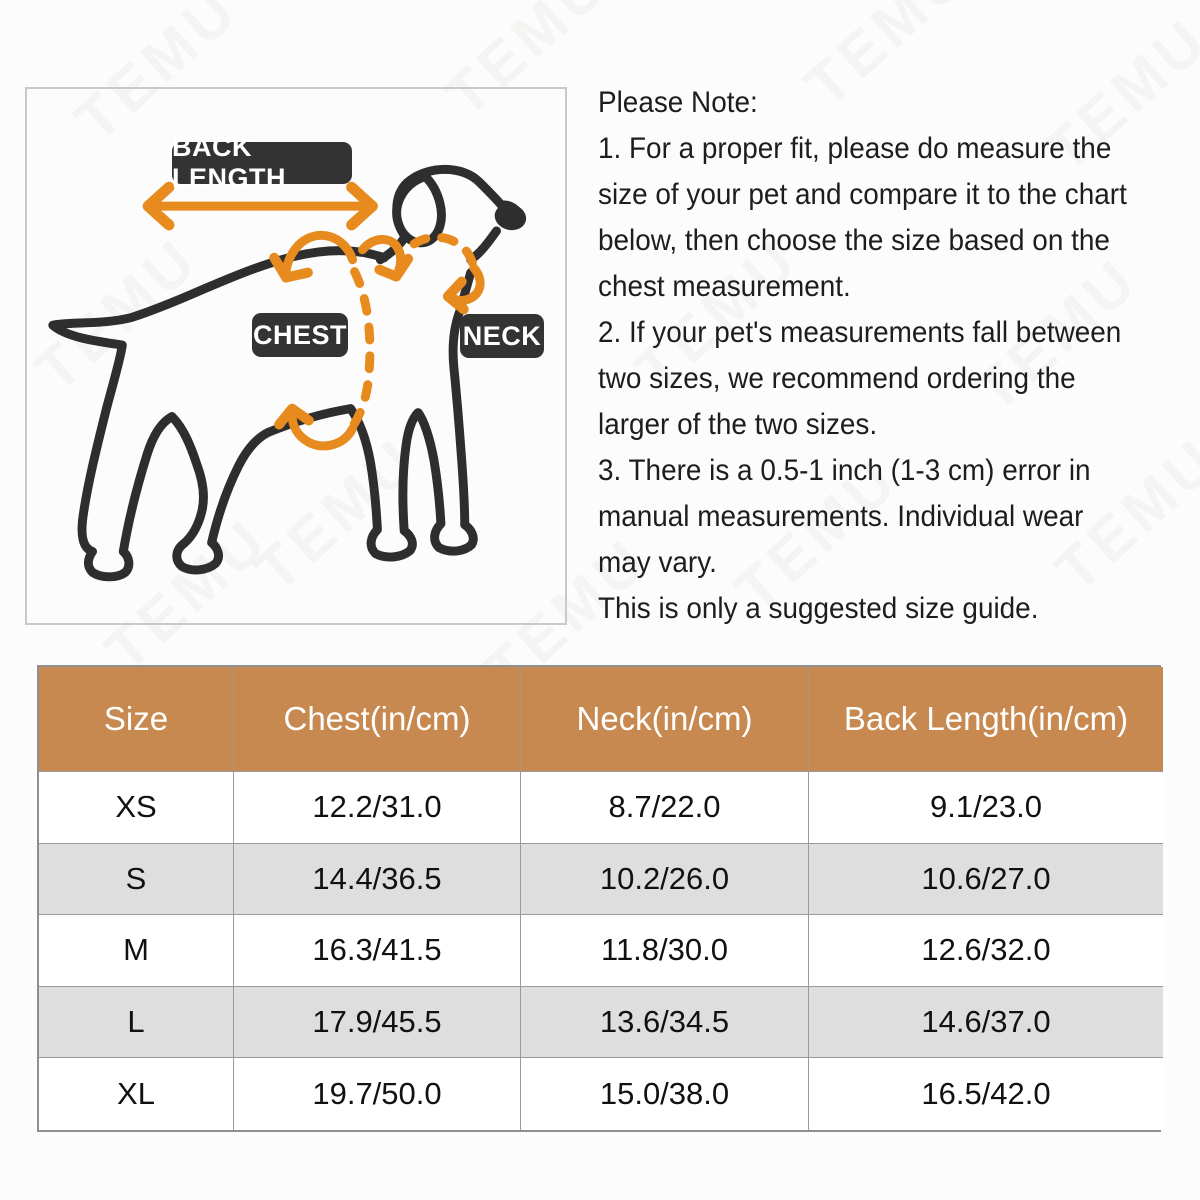 This screenshot has width=1200, height=1200. I want to click on arrow-head-right-icon, so click(362, 206).